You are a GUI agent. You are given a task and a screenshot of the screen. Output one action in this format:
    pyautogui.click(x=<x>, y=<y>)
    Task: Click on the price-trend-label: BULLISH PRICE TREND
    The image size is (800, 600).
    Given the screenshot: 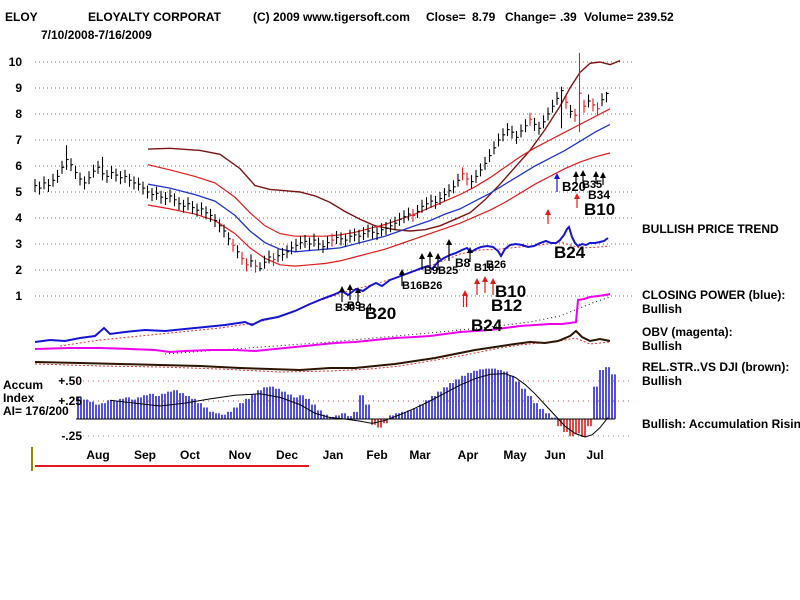 What is the action you would take?
    pyautogui.click(x=710, y=229)
    